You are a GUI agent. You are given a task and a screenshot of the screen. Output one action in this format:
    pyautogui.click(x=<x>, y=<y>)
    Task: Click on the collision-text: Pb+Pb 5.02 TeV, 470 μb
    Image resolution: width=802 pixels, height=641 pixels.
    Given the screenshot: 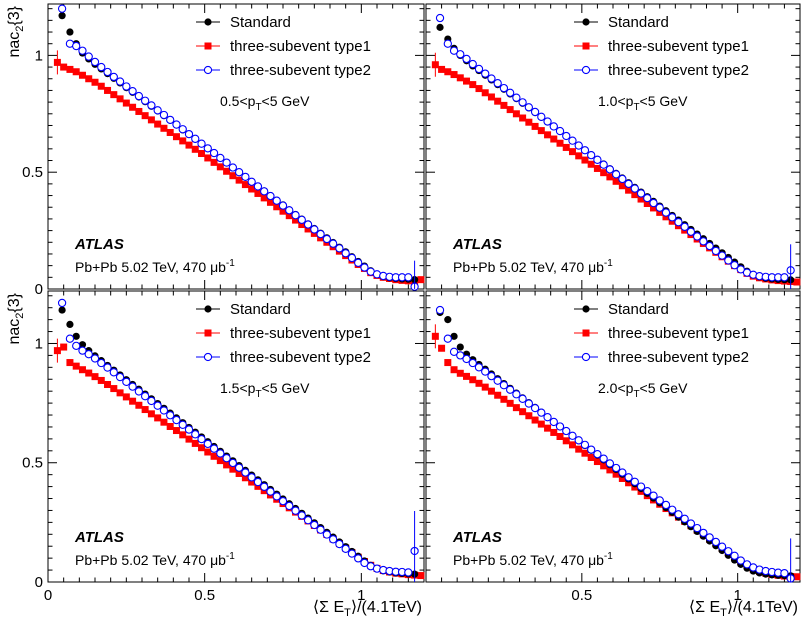 What is the action you would take?
    pyautogui.click(x=528, y=267)
    